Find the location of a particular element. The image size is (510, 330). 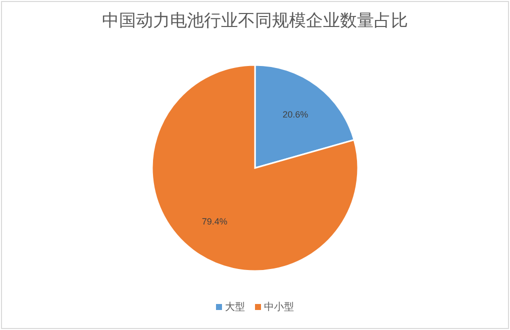

legend-label: 大型 is located at coordinates (235, 307).